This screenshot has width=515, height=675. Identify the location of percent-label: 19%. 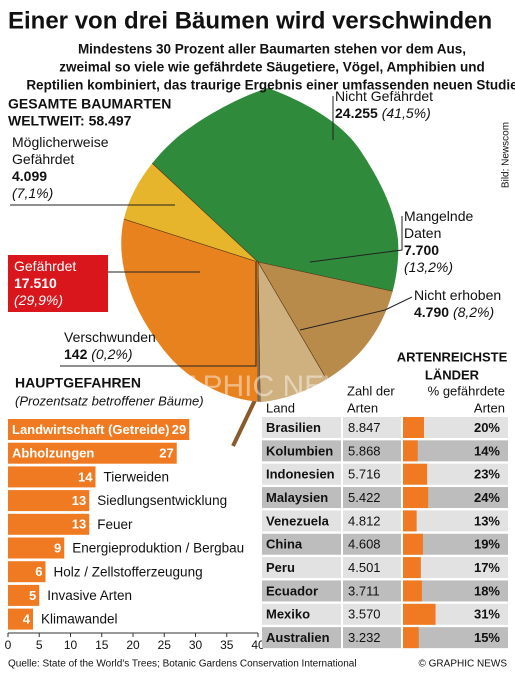
(487, 544).